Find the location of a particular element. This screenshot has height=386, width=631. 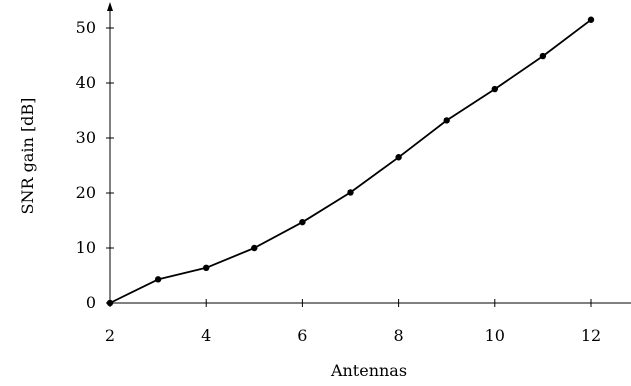

x-tick-label: 2 is located at coordinates (110, 335).